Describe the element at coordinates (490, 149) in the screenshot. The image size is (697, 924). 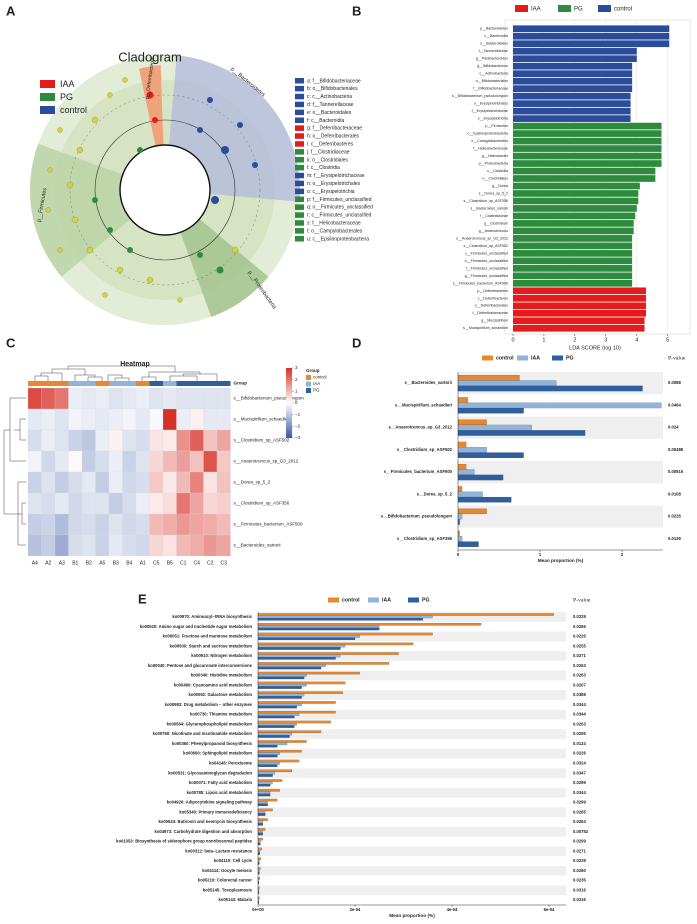
I see `category-label: f__Helicobacteraceae` at that location.